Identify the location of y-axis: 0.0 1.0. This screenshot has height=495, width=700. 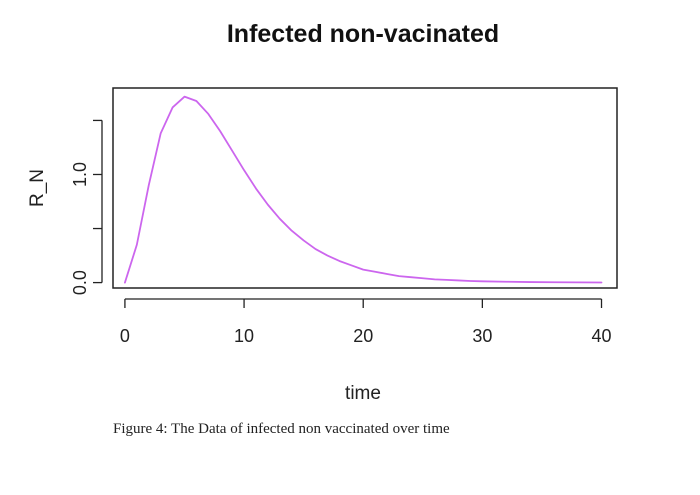
(86, 207).